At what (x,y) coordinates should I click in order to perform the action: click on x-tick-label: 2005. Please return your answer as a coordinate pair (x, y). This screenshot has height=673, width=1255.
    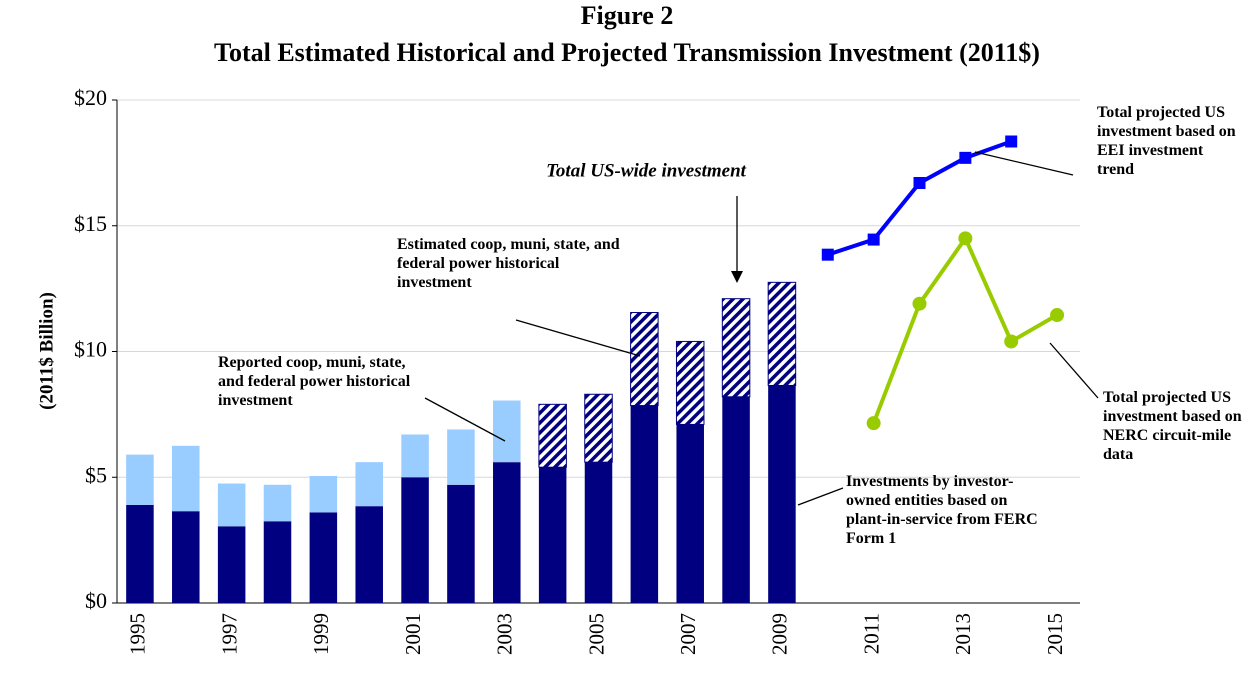
    Looking at the image, I should click on (596, 634).